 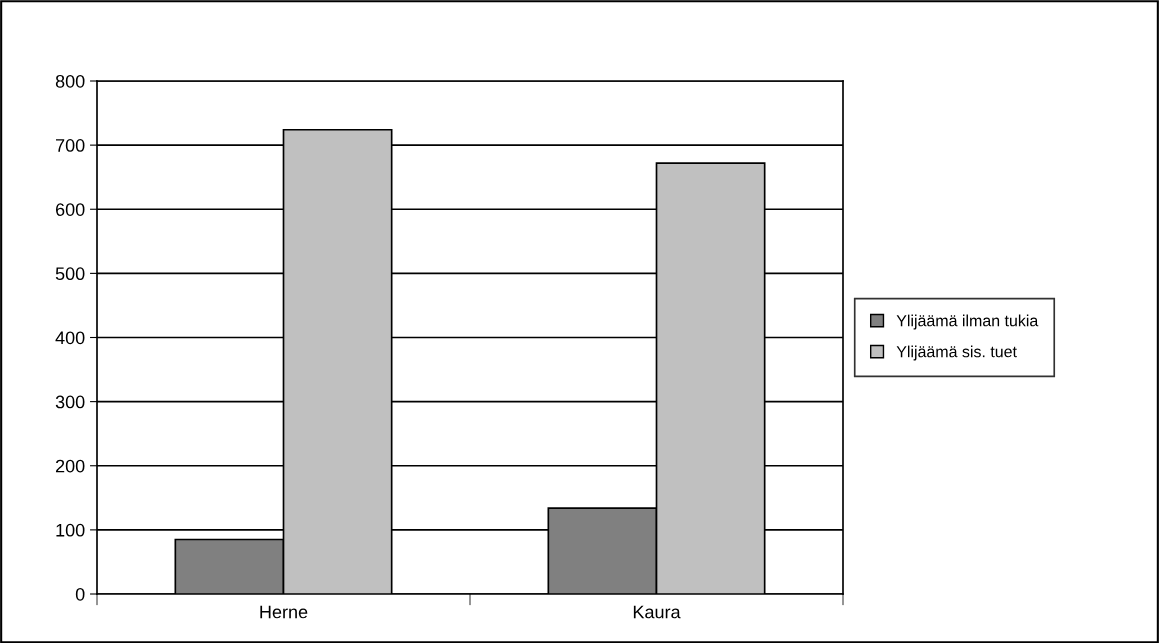 I want to click on y-tick-label: 800, so click(x=70, y=81).